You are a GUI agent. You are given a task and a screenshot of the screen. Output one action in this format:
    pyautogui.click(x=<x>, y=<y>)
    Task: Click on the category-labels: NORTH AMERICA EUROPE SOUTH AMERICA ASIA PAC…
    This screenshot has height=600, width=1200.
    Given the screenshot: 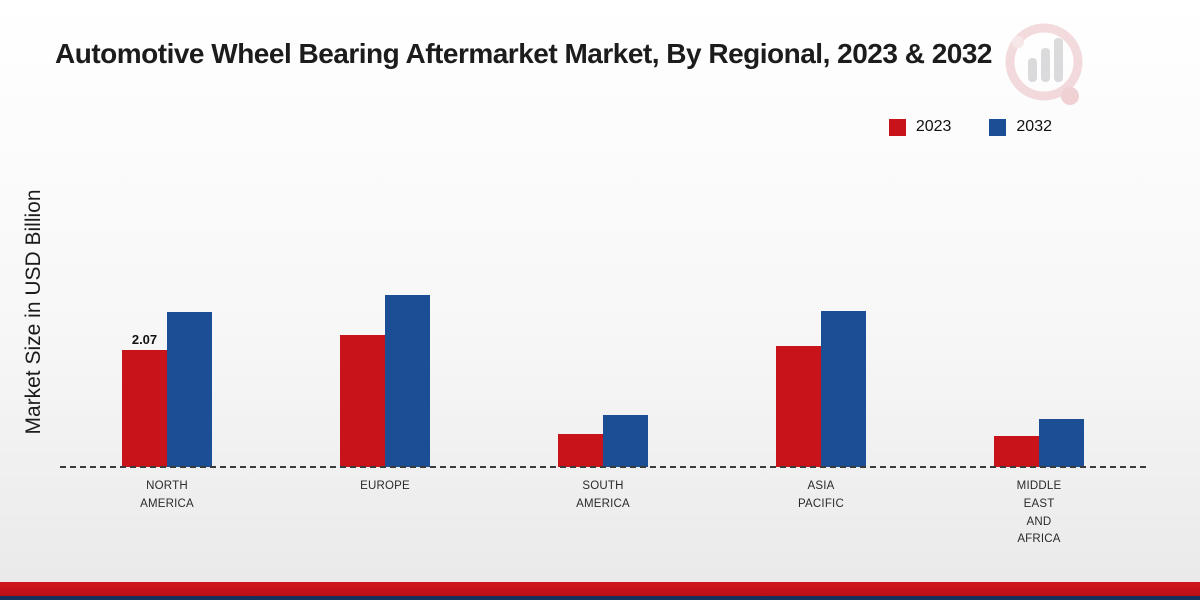 What is the action you would take?
    pyautogui.click(x=603, y=513)
    